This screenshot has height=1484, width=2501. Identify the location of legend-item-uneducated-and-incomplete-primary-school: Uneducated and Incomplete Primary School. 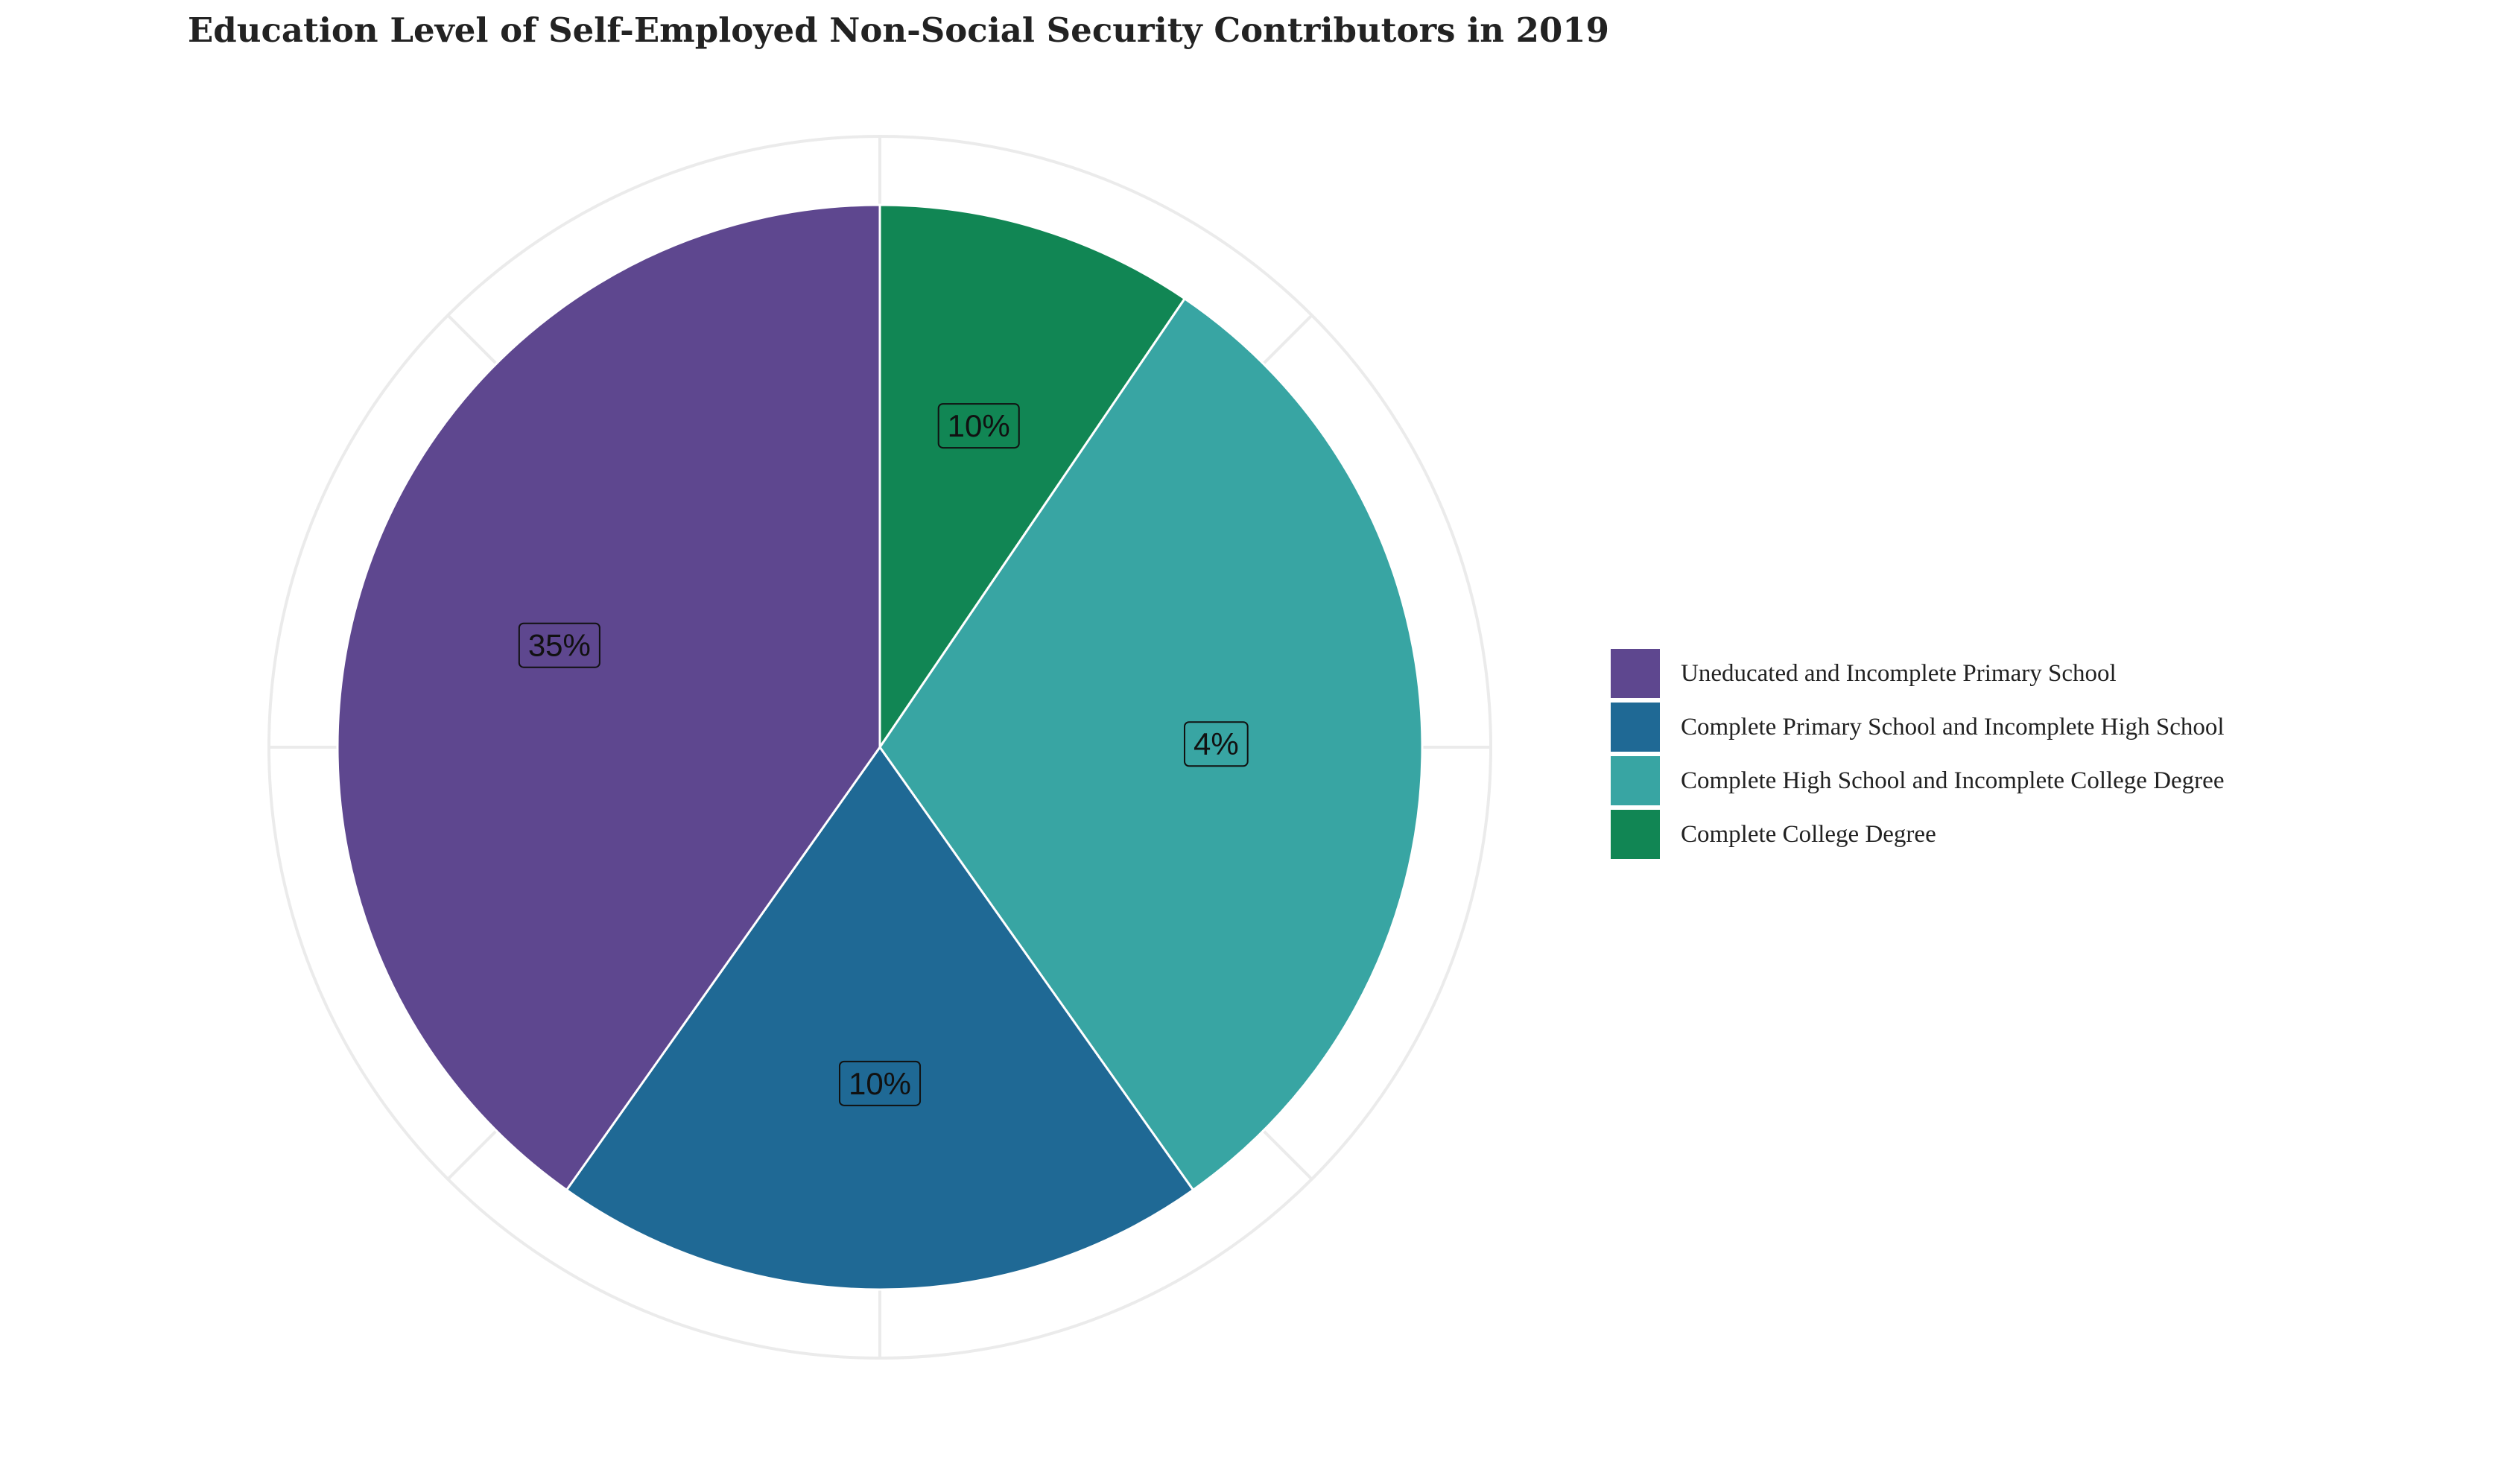
(1918, 673).